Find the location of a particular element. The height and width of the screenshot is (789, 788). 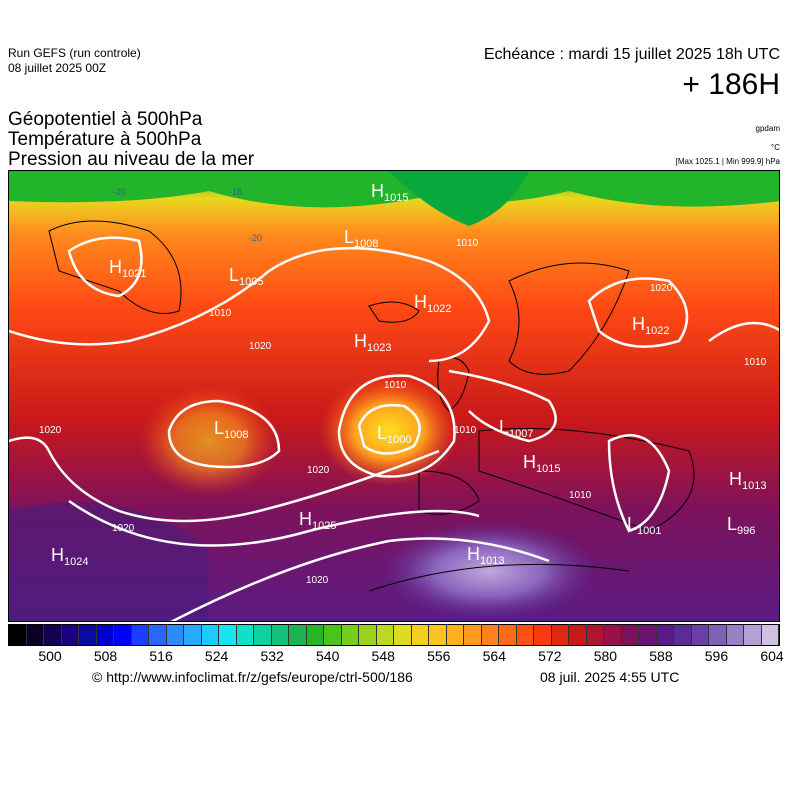

scale-tick-label: 524 is located at coordinates (216, 656).